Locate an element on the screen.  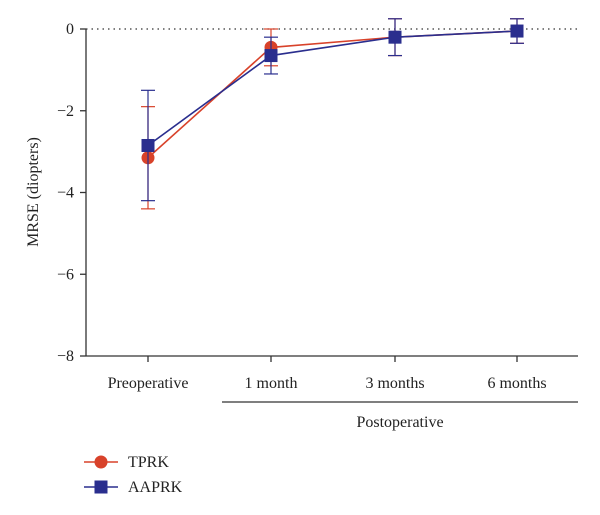
y-ticks: 0 −2 −4 −6 −8 is located at coordinates (71, 193).